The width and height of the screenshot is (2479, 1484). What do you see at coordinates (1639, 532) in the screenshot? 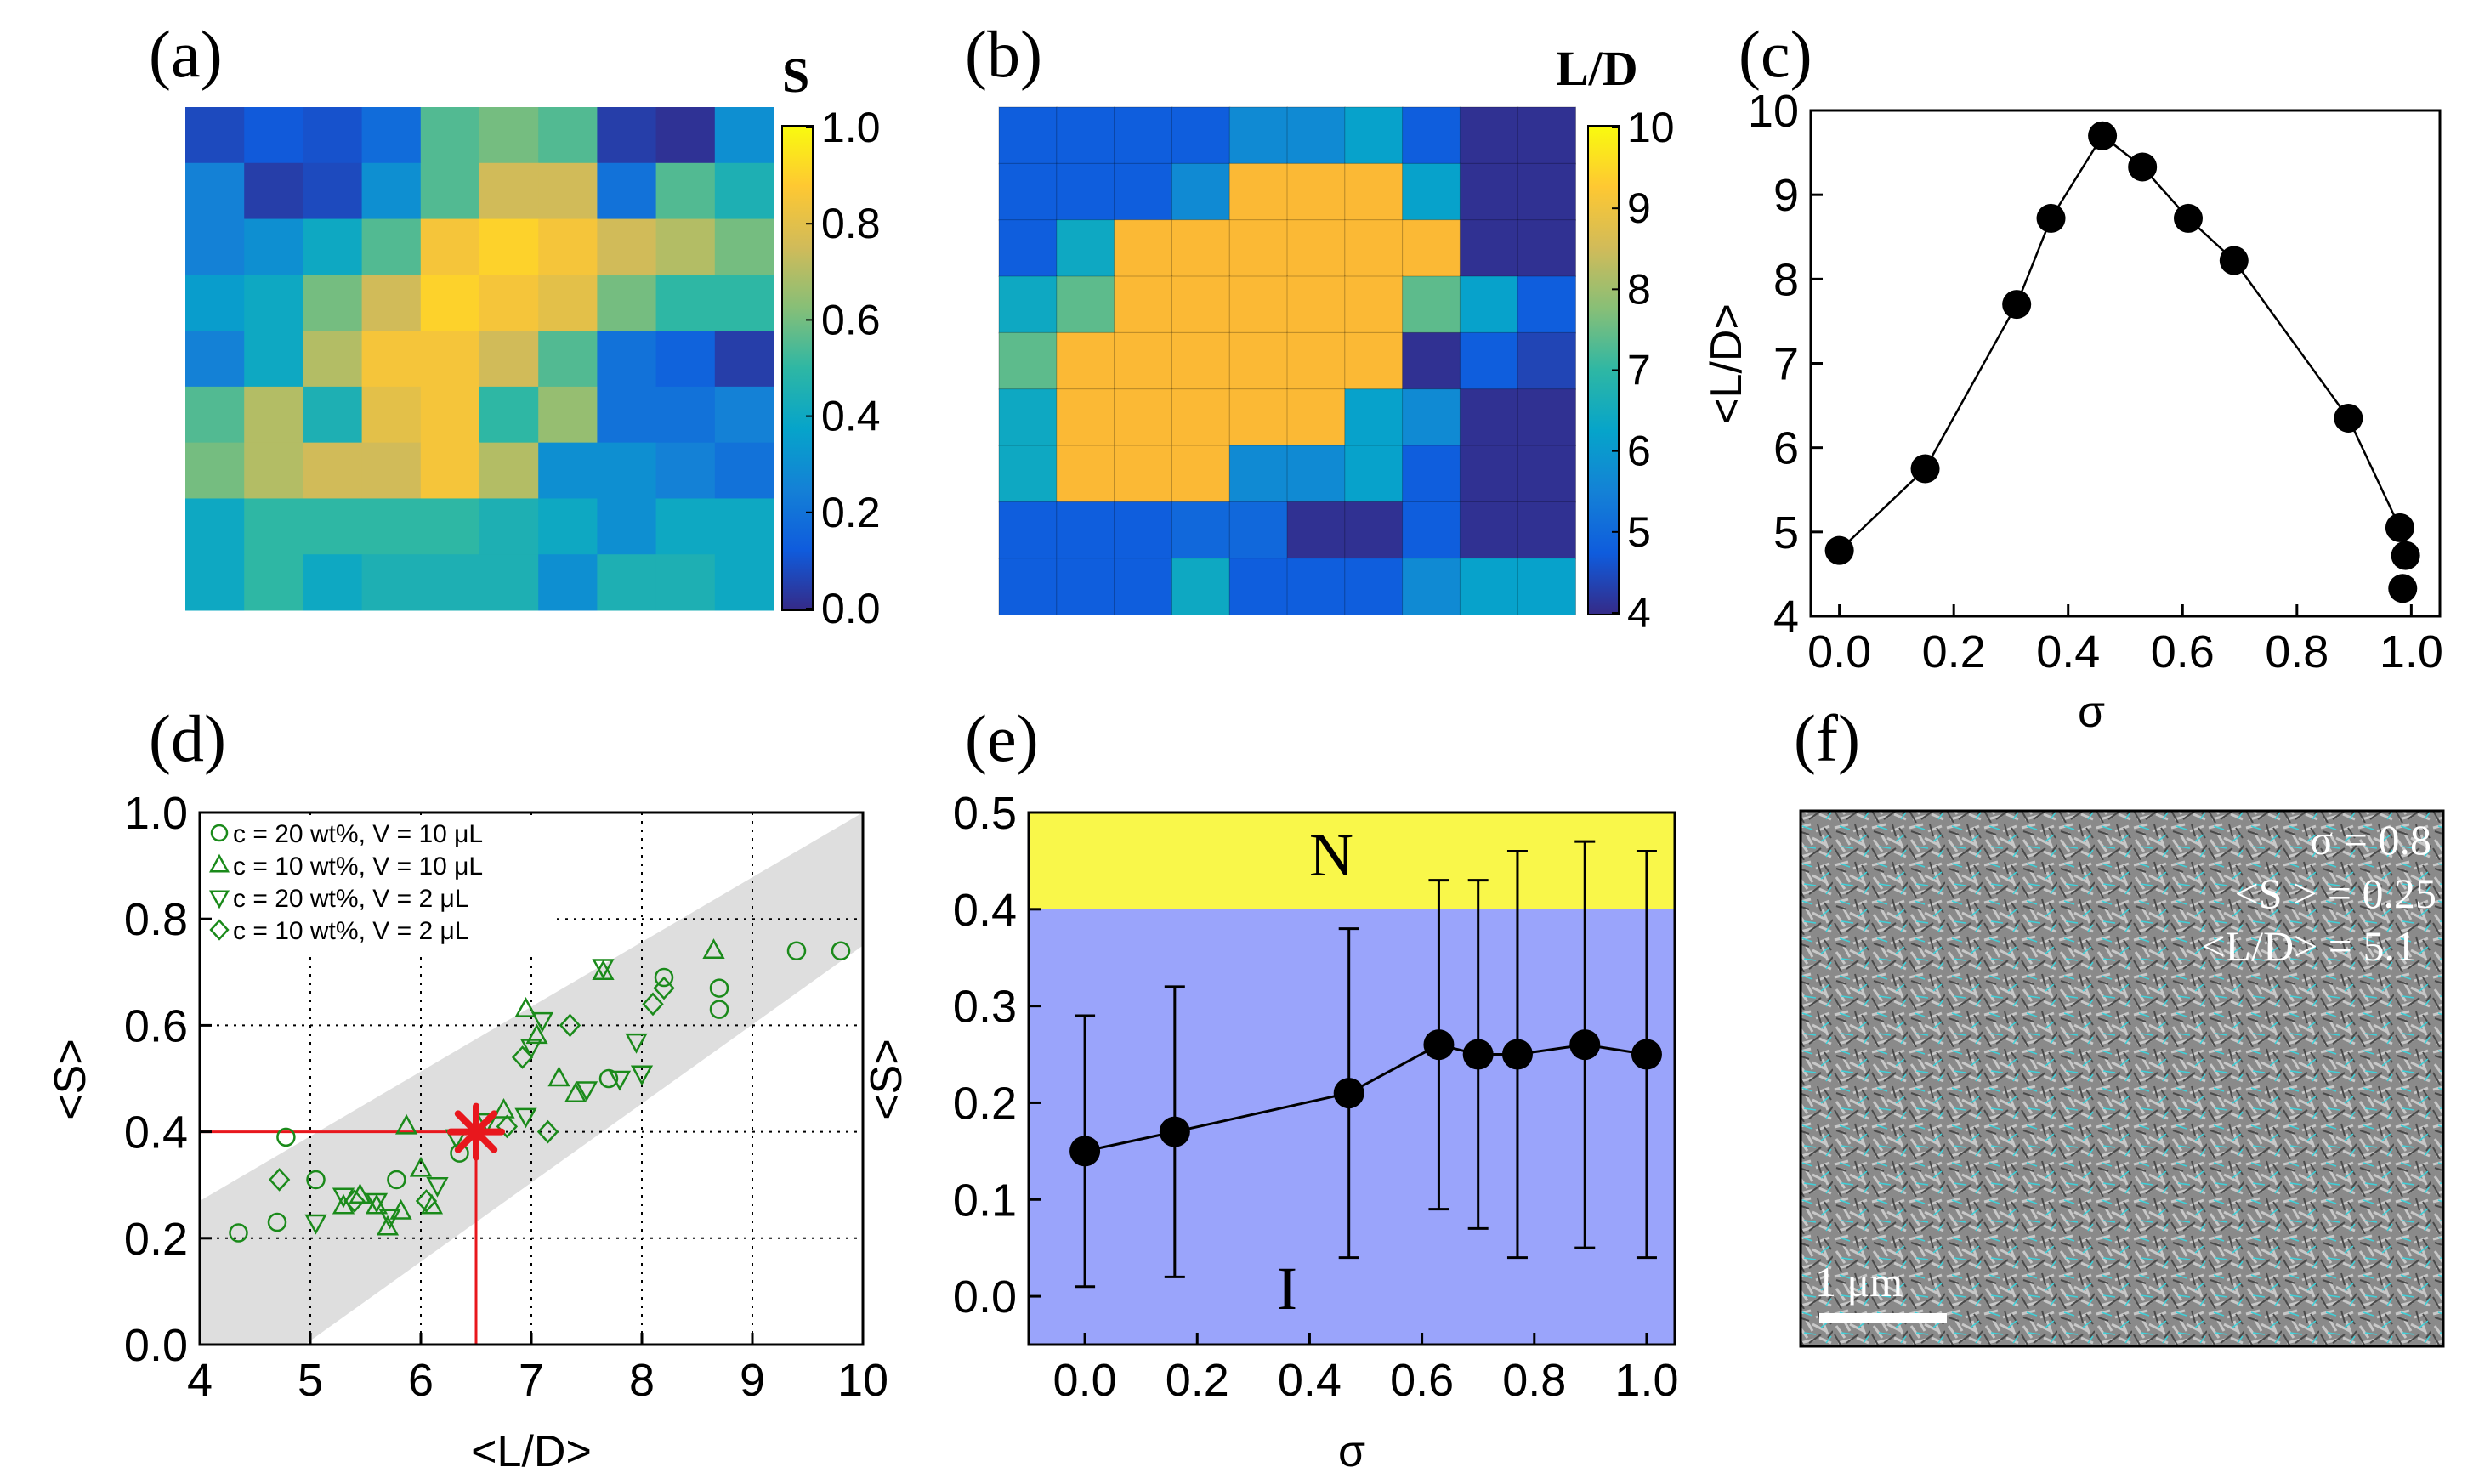
I see `colorbar-tick-label: 5` at bounding box center [1639, 532].